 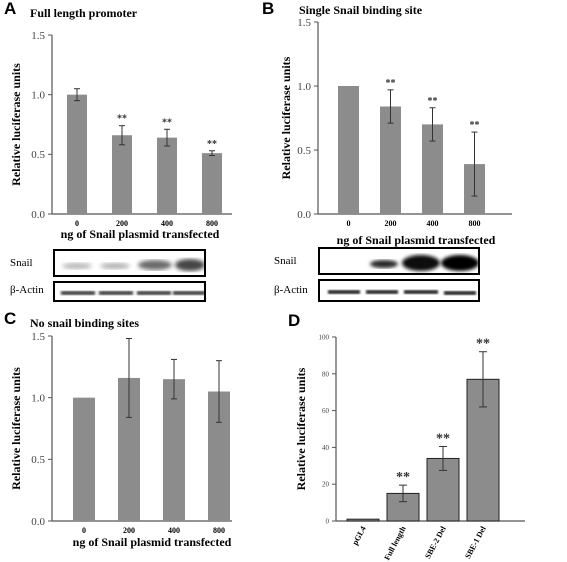 What do you see at coordinates (475, 542) in the screenshot?
I see `x-tick-label: SBE-1 Del` at bounding box center [475, 542].